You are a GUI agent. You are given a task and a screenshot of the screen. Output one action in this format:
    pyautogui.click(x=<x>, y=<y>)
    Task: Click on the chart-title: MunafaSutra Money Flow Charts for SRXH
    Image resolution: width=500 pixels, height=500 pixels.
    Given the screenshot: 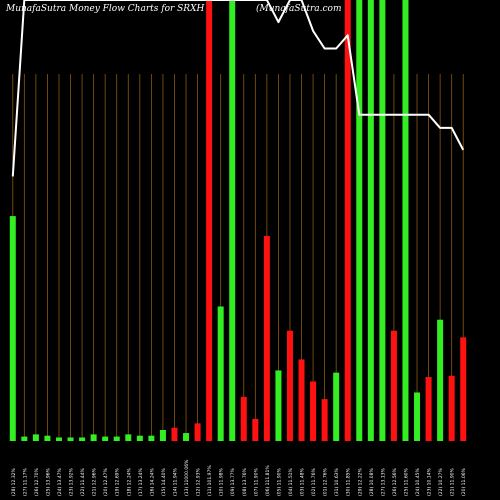 What is the action you would take?
    pyautogui.click(x=105, y=9)
    